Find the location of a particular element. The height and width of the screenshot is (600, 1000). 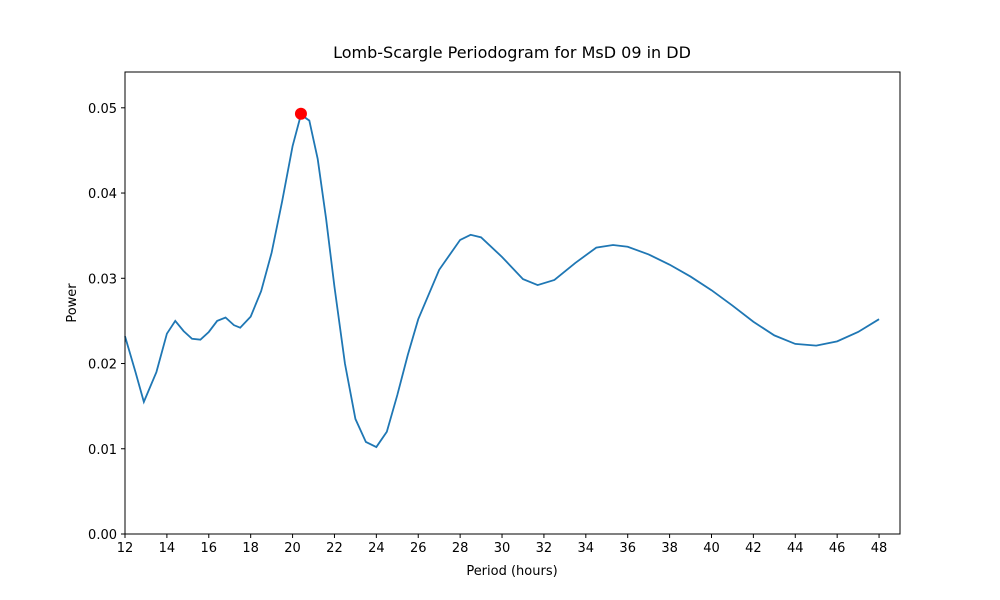

y-tick-label: 0.02 is located at coordinates (102, 365).